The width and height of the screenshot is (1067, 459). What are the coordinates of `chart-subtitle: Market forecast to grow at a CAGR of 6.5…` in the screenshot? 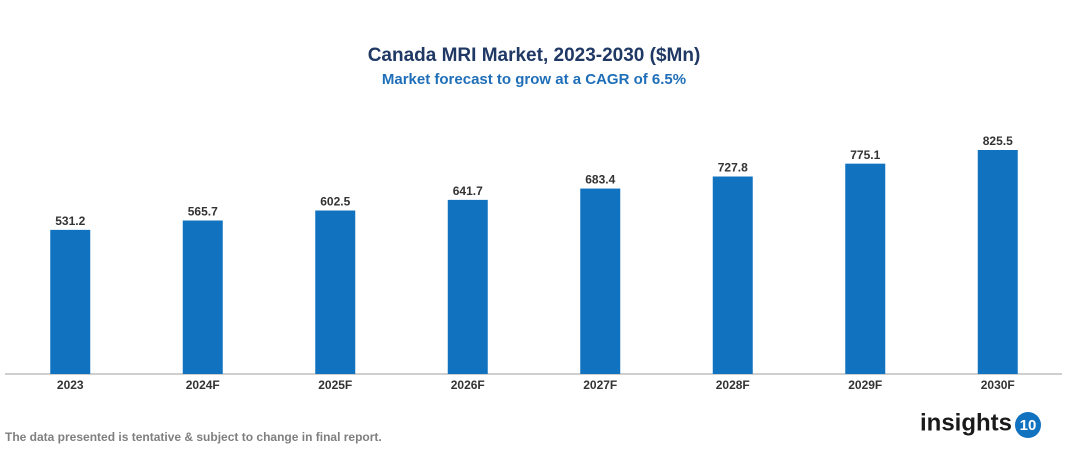 It's located at (534, 79).